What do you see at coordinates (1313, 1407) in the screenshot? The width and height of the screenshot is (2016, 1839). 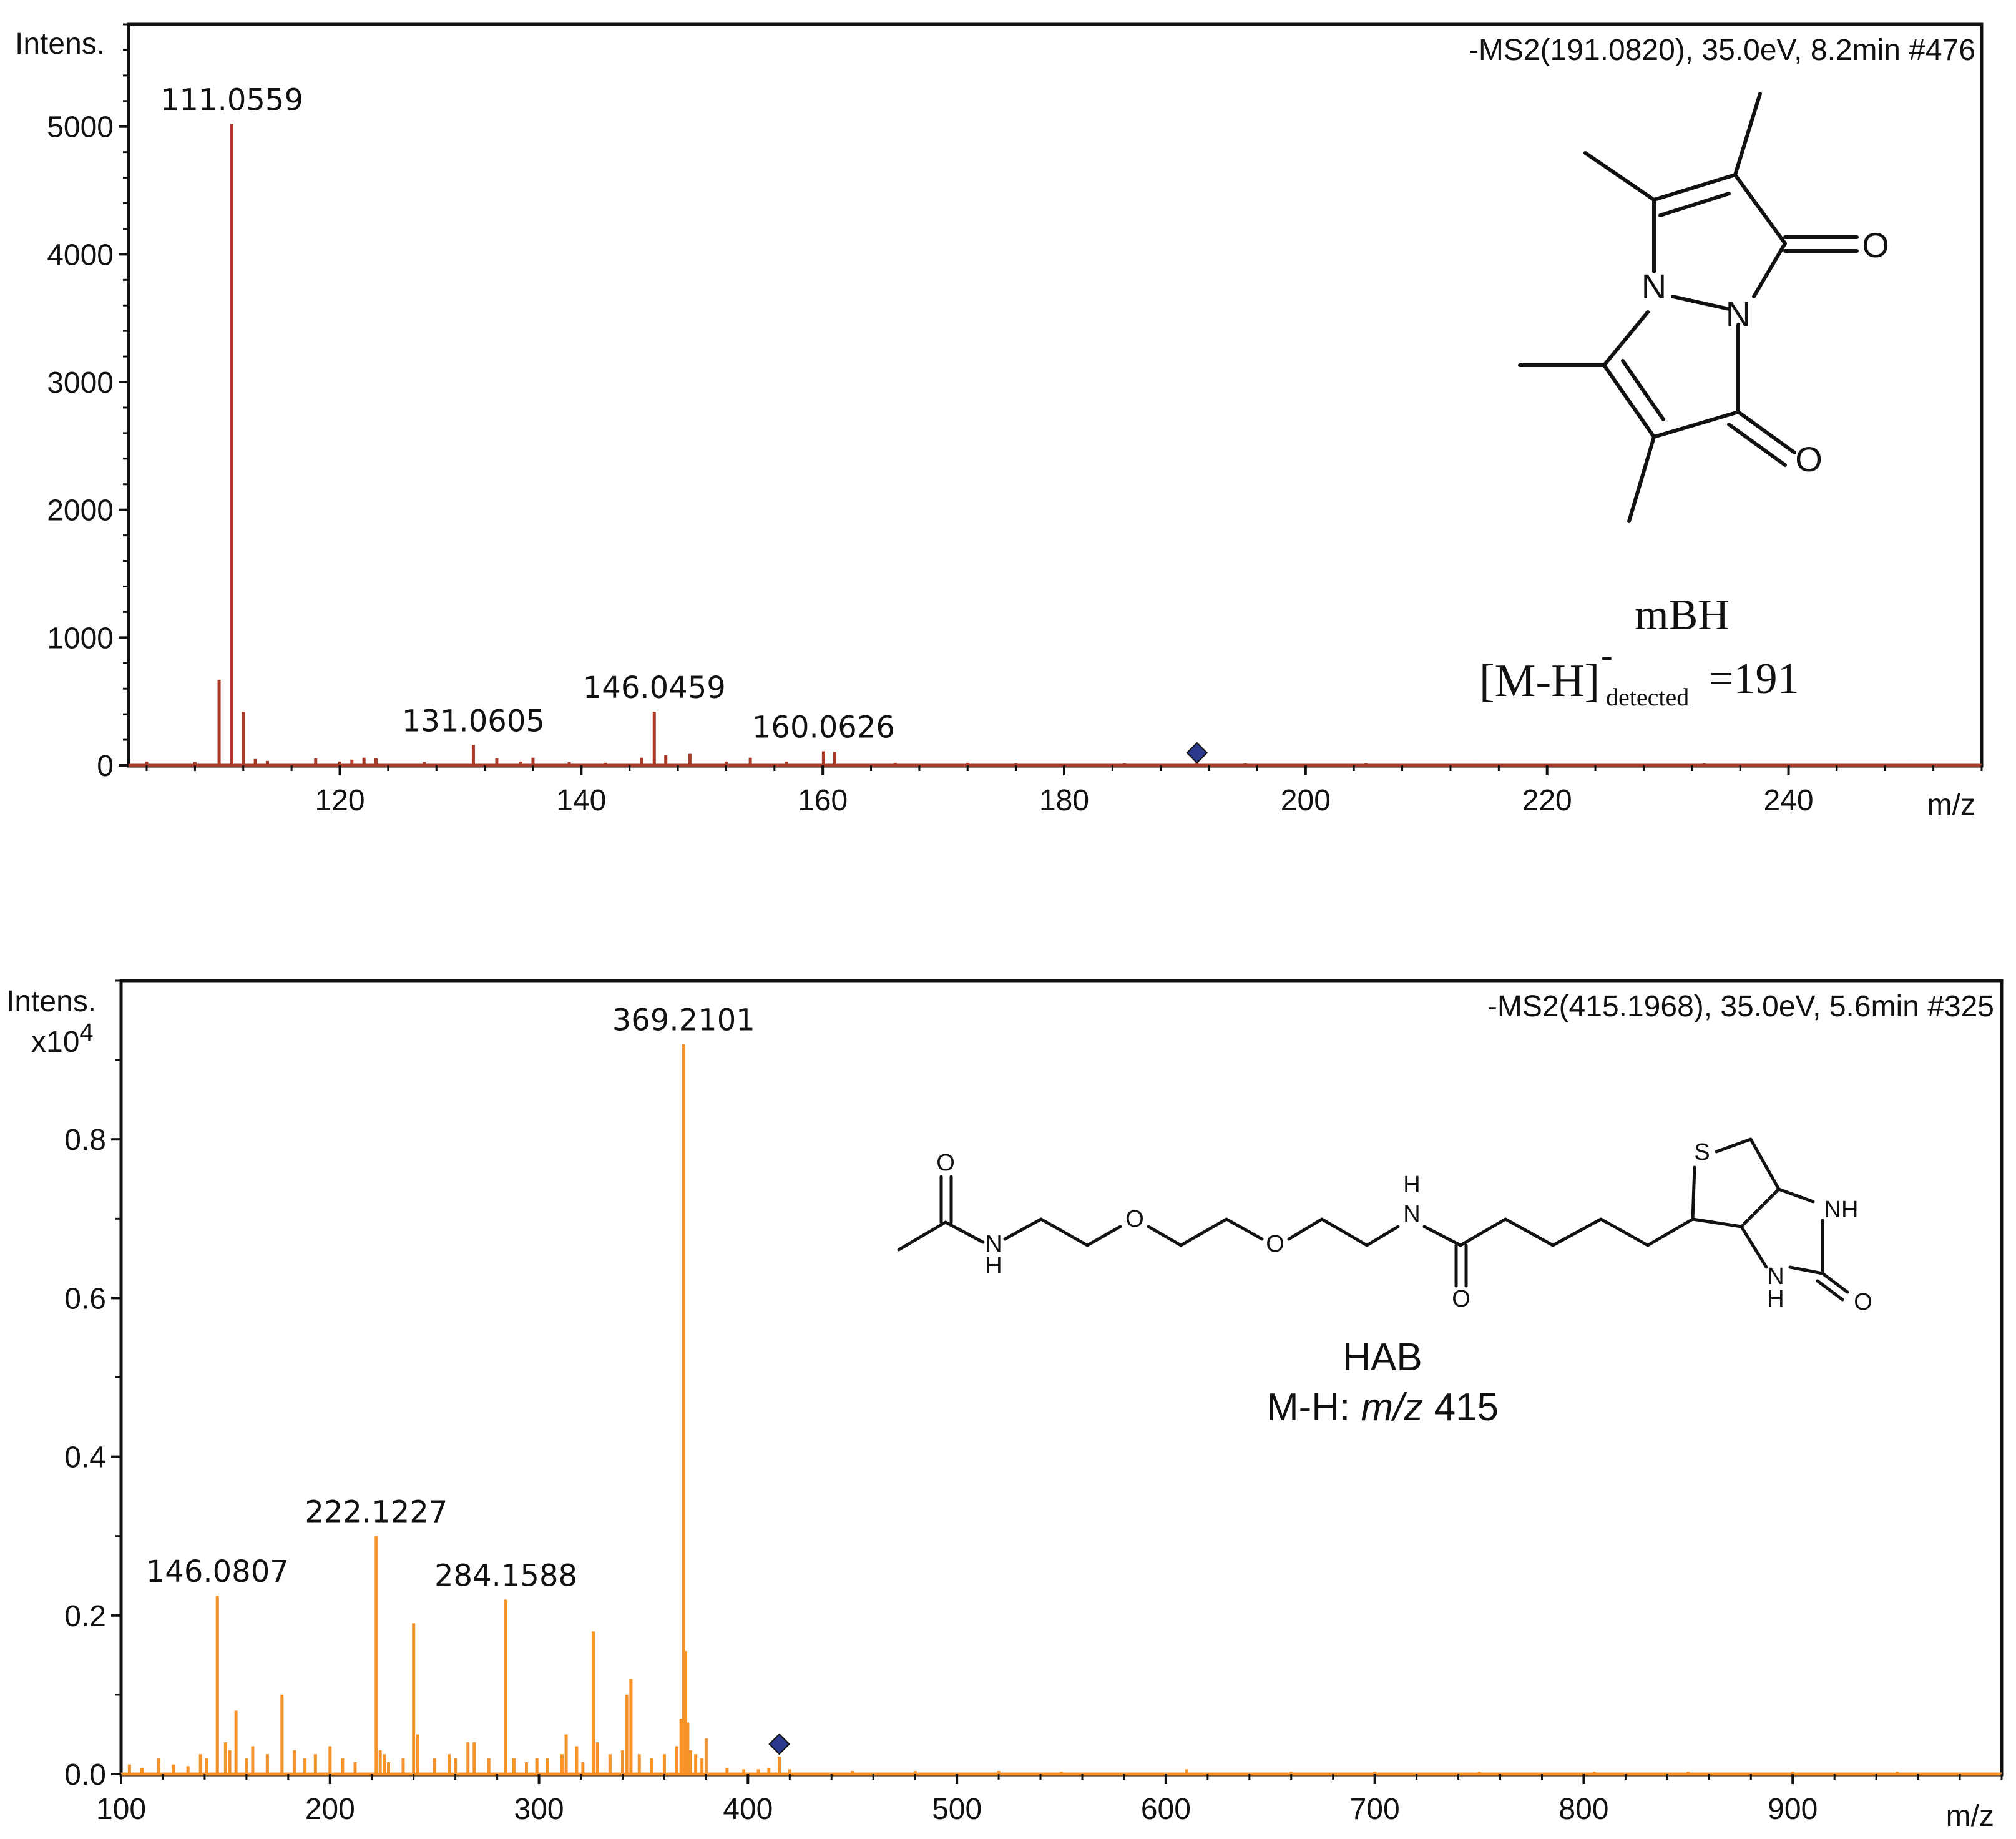 I see `hab-mh-prefix: M-H:` at bounding box center [1313, 1407].